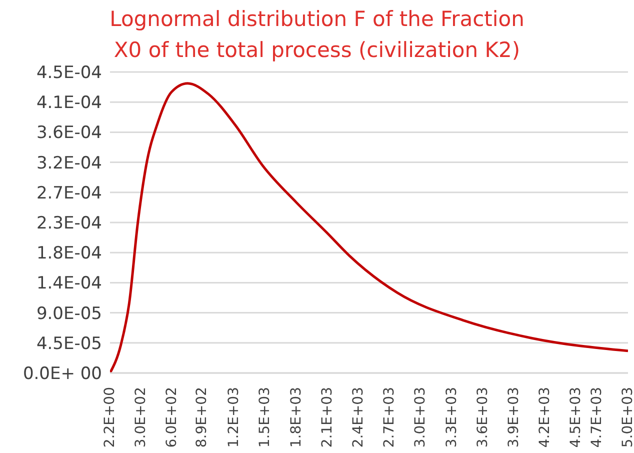 Image resolution: width=634 pixels, height=453 pixels. I want to click on x-tick-label: 1.2E+03, so click(234, 417).